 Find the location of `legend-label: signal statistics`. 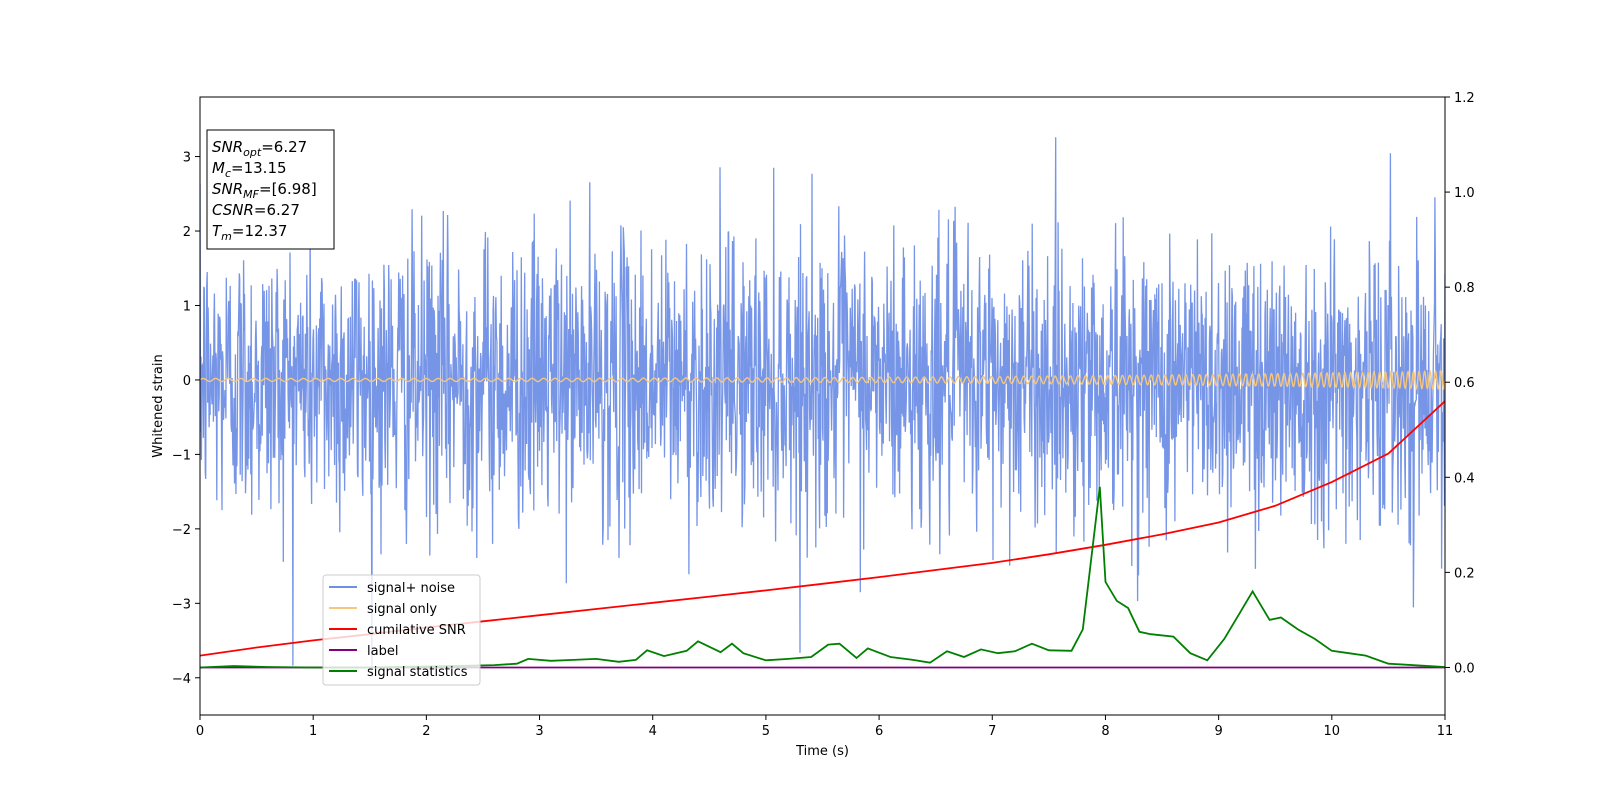

legend-label: signal statistics is located at coordinates (417, 672).